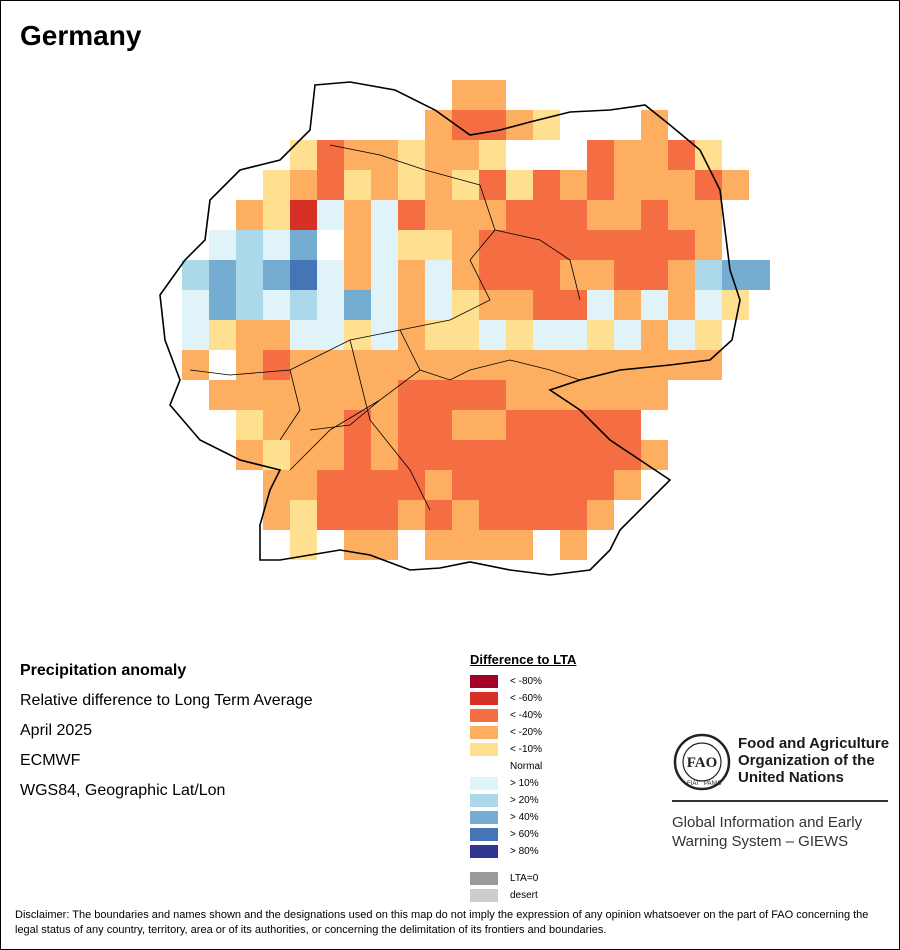 This screenshot has width=900, height=950. I want to click on legend-title: Difference to LTA, so click(523, 659).